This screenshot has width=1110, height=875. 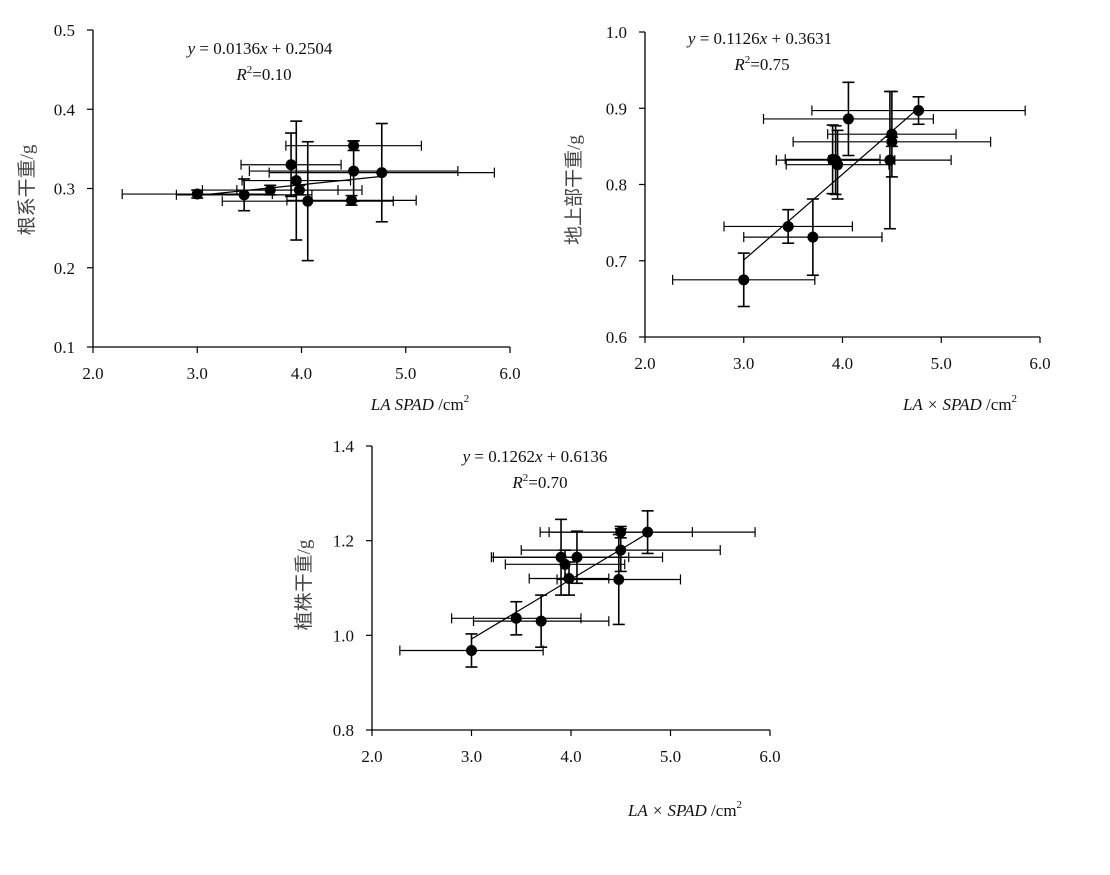 I want to click on y-tick-label: 0.3, so click(x=64, y=189).